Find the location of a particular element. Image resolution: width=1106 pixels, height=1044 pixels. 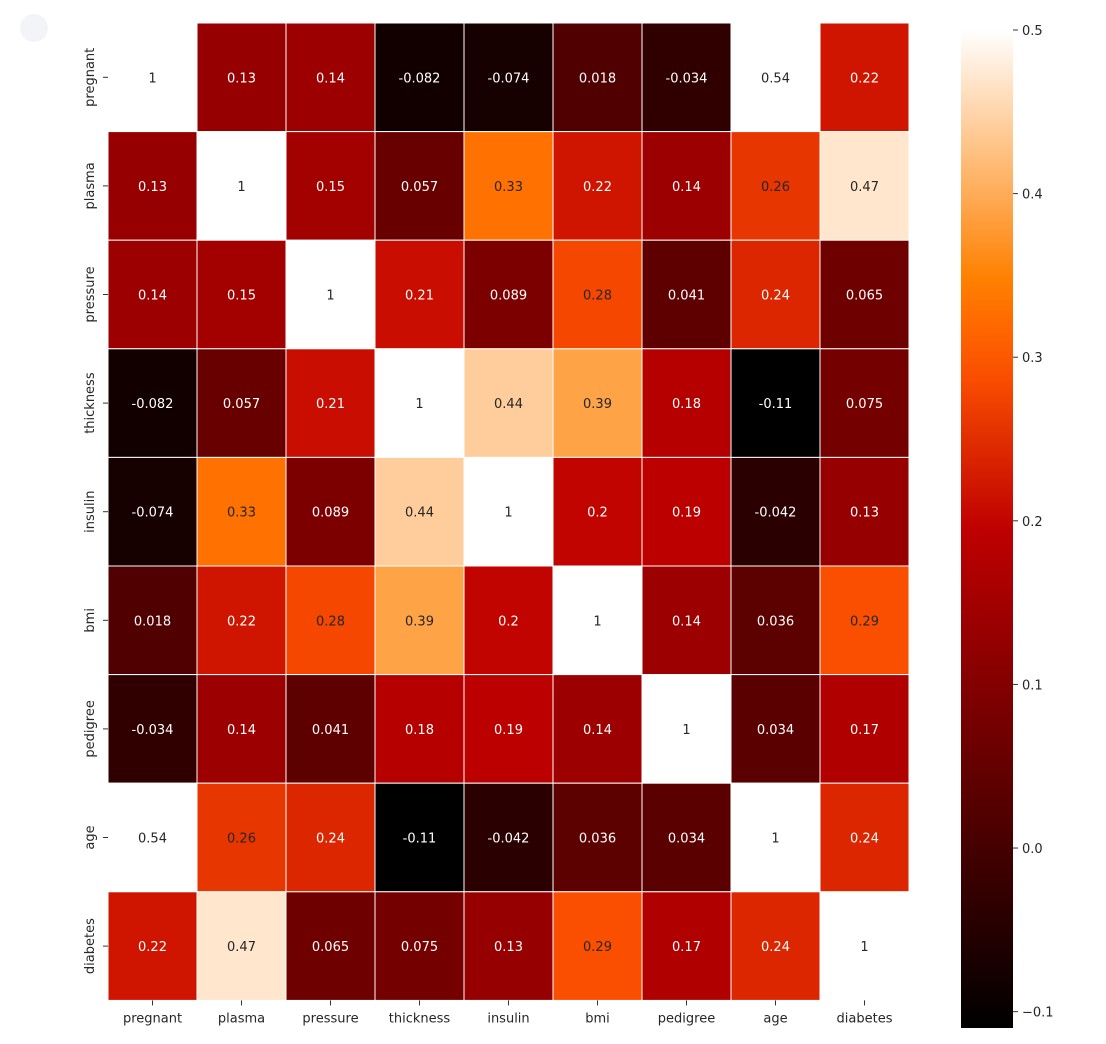

y-tick-label: pressure is located at coordinates (90, 294).